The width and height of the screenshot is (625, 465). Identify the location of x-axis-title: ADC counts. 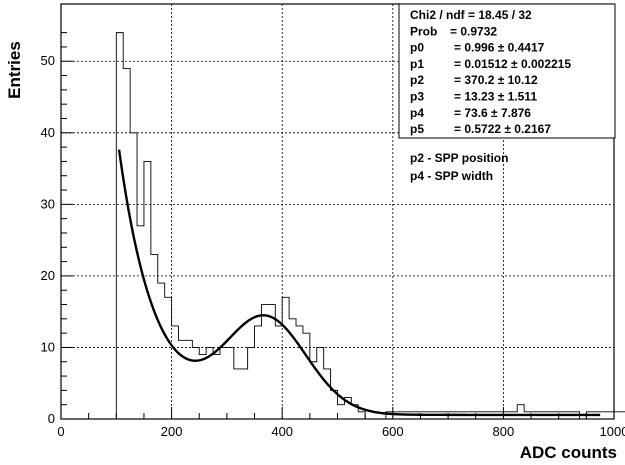
(568, 452).